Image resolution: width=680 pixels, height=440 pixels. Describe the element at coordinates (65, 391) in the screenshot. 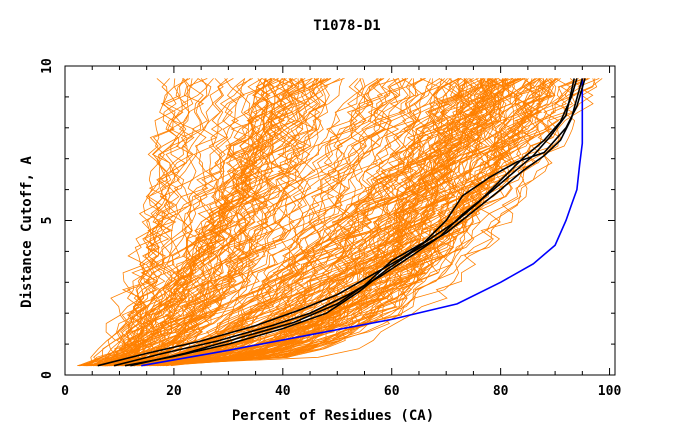

I see `x-tick-label: 0` at that location.